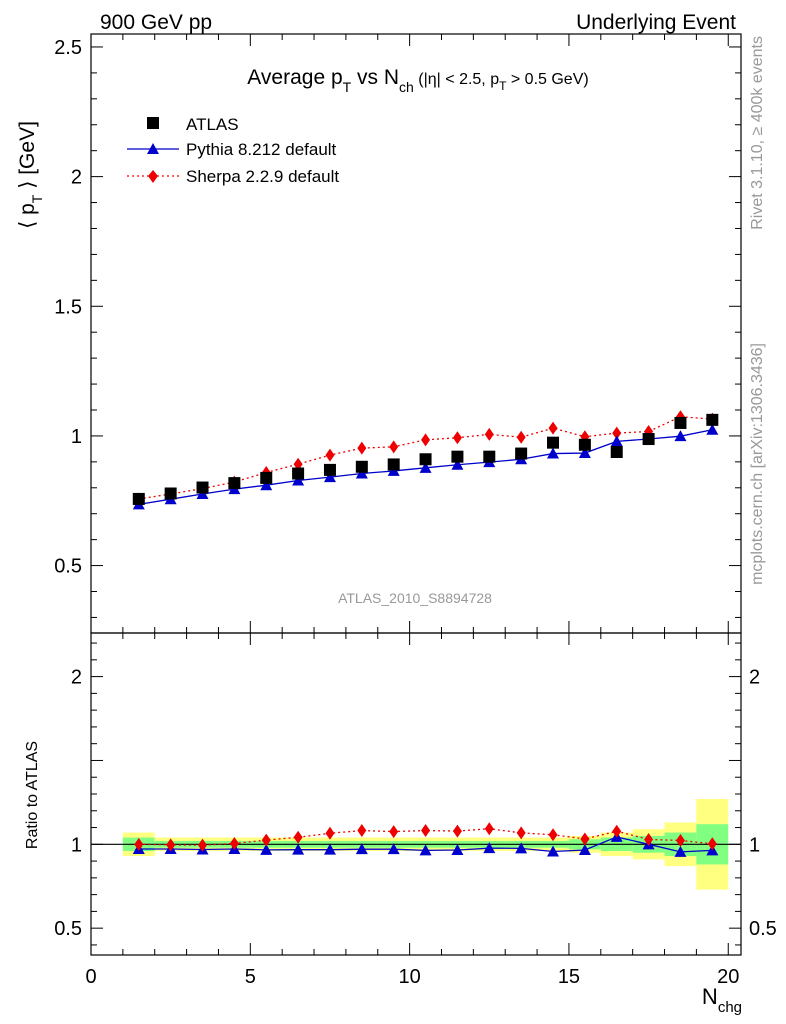 Image resolution: width=786 pixels, height=1024 pixels. I want to click on main-y-tick-label: 2.5, so click(68, 48).